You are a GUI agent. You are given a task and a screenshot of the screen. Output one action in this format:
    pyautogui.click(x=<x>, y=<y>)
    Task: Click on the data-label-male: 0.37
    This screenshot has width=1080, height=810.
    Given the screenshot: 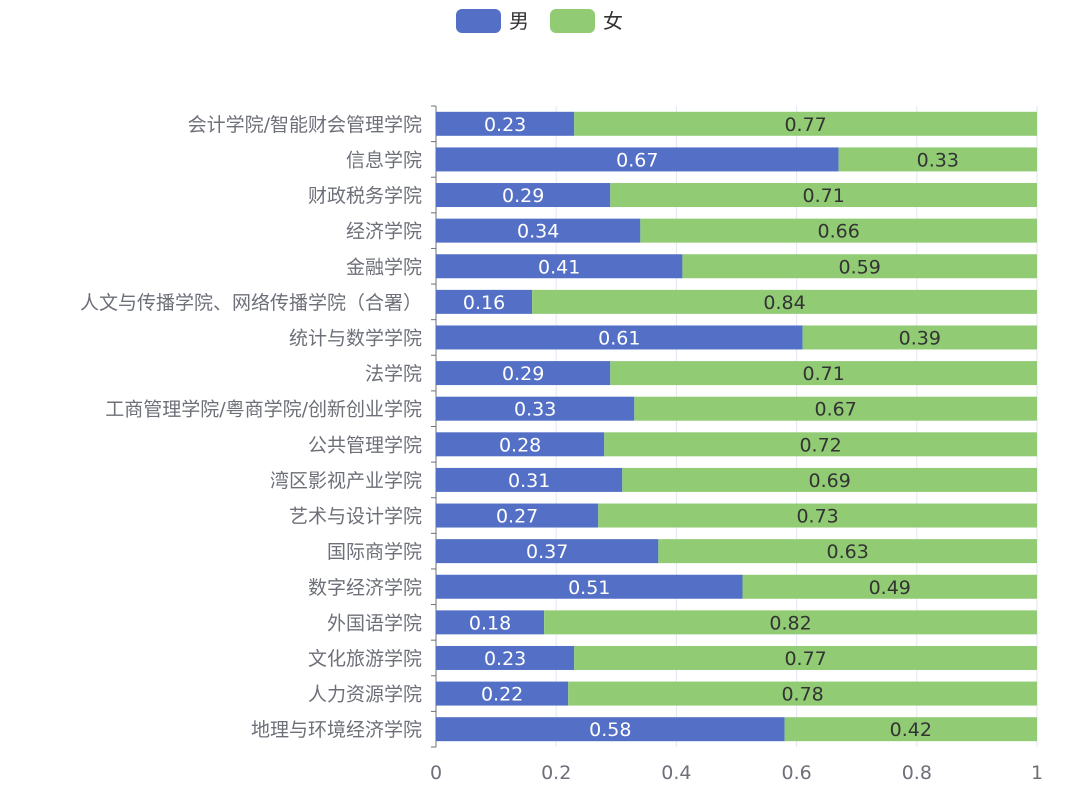 What is the action you would take?
    pyautogui.click(x=547, y=552)
    